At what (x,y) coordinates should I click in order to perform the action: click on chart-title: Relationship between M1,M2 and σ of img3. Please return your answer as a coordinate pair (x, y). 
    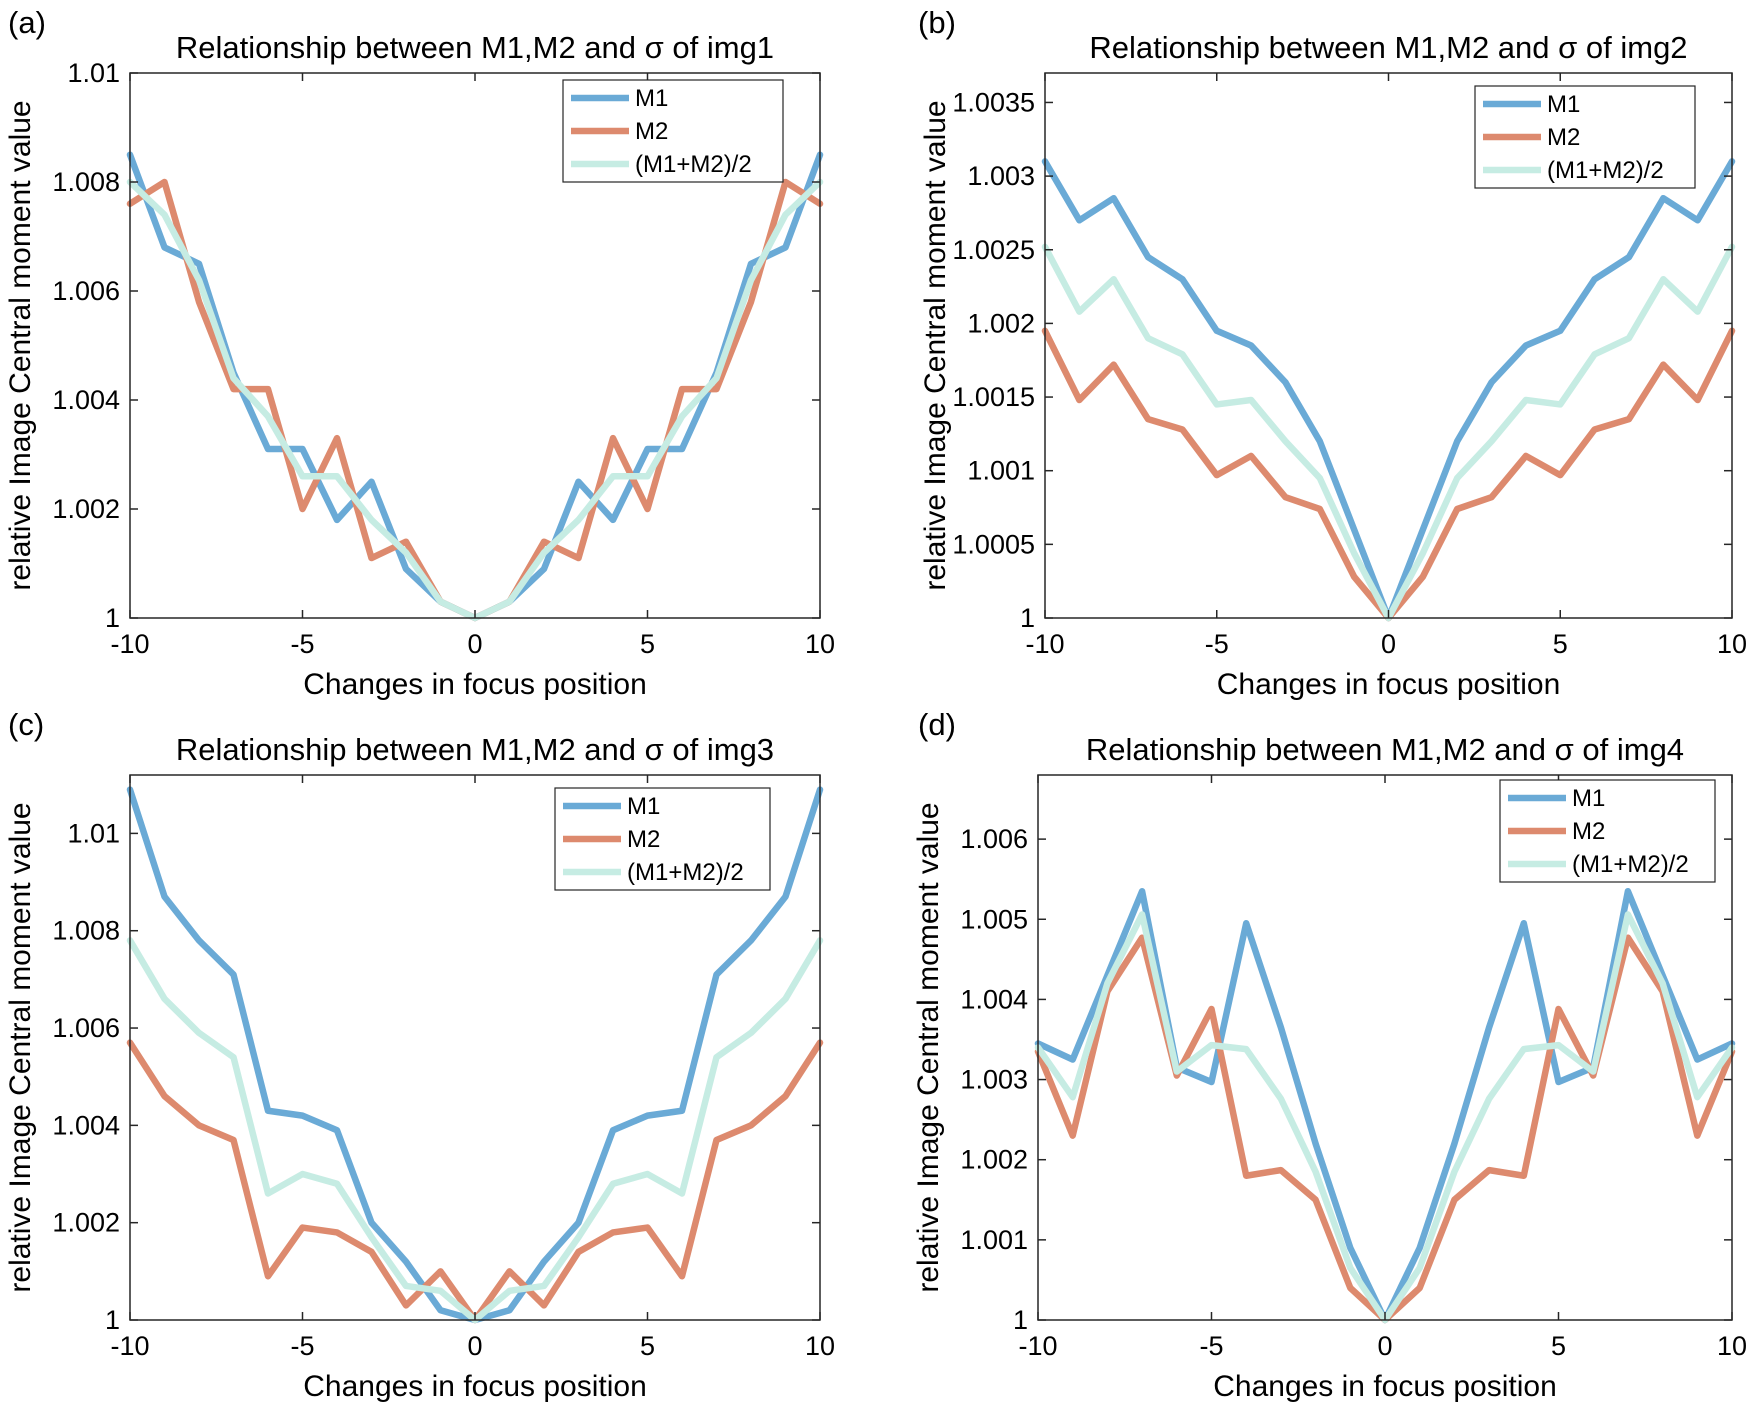
    Looking at the image, I should click on (475, 749).